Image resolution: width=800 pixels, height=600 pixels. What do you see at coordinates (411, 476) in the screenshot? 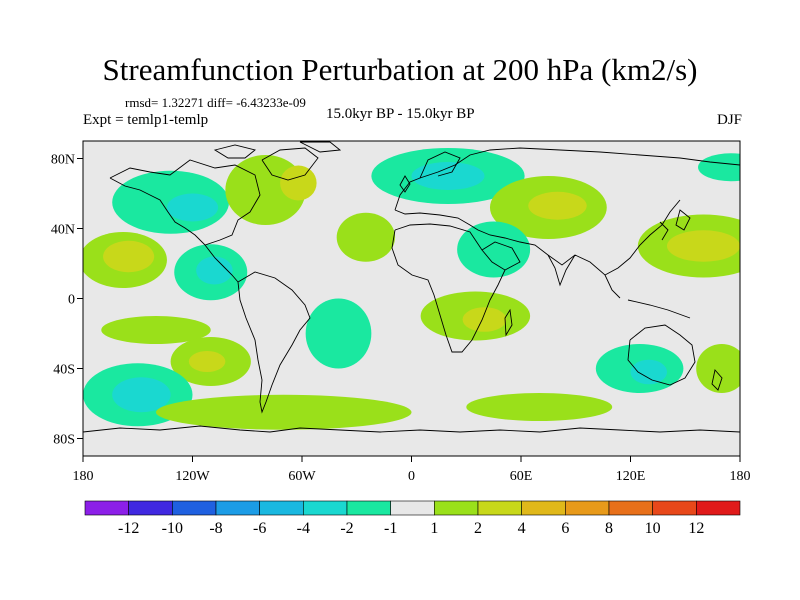
I see `lon-tick-label: 0` at bounding box center [411, 476].